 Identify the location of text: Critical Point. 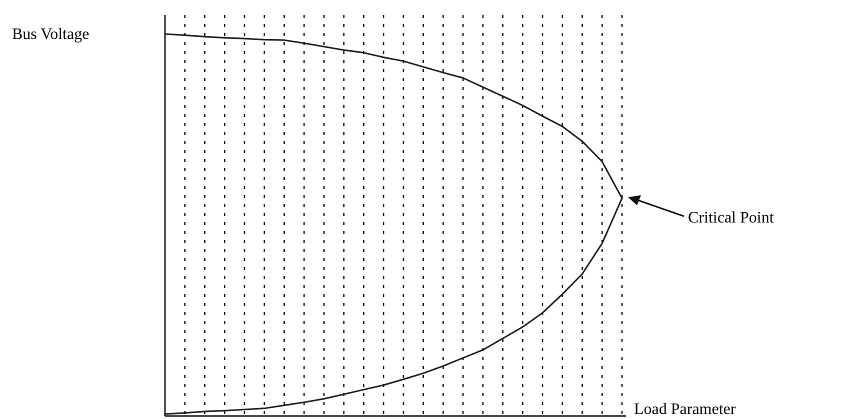
(731, 217).